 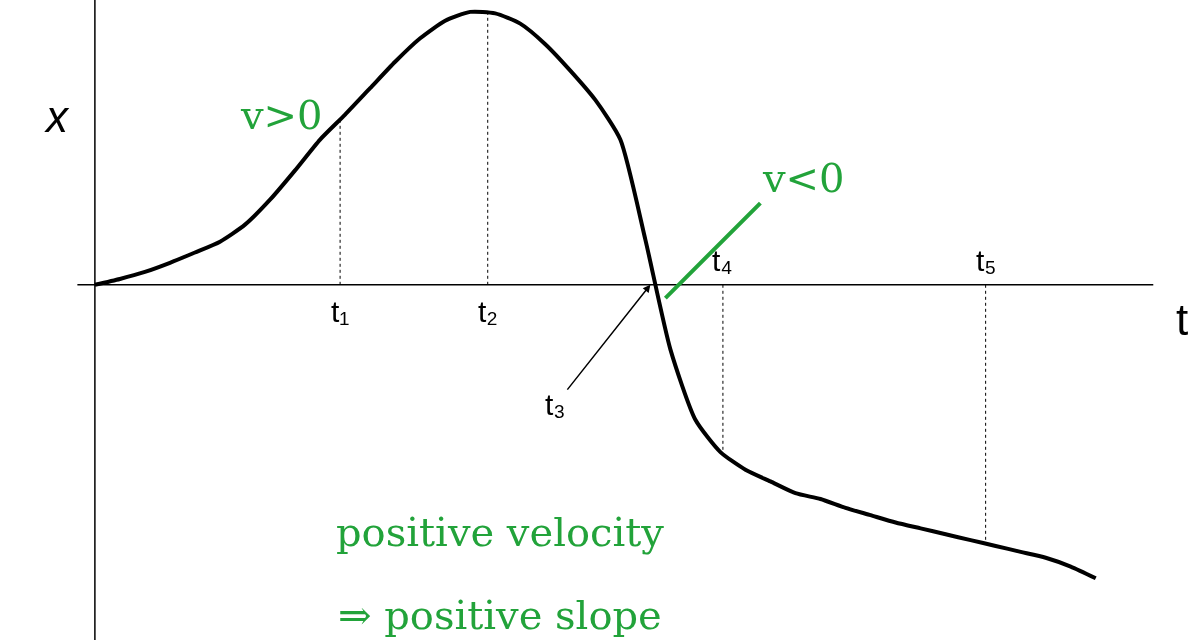 What do you see at coordinates (500, 532) in the screenshot?
I see `annotation: positive velocity` at bounding box center [500, 532].